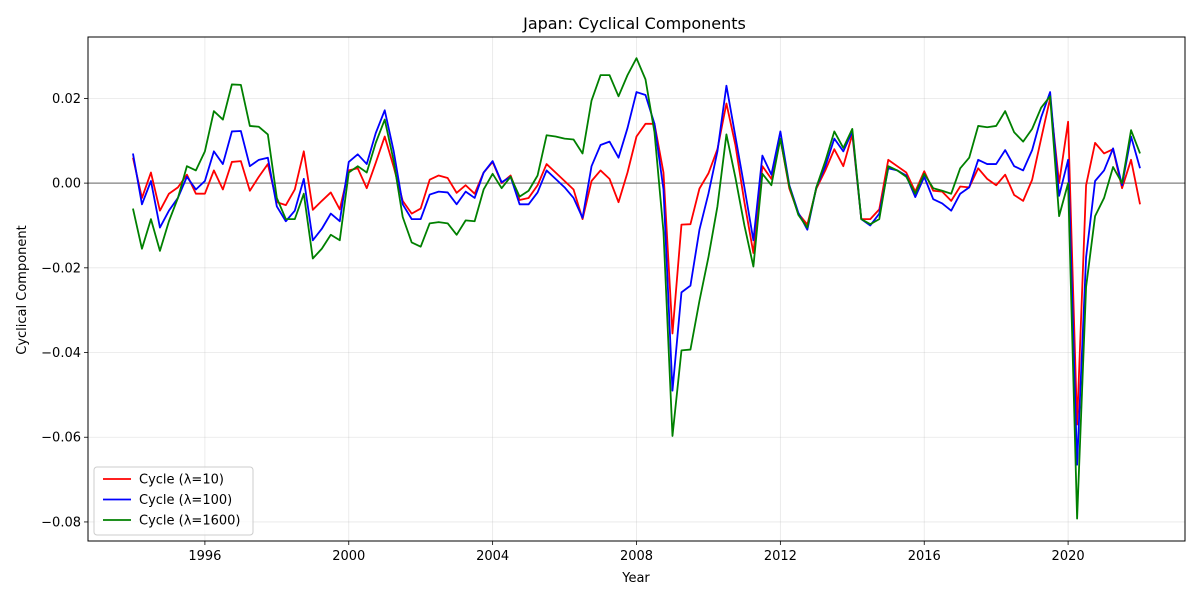  I want to click on legend-label: Cycle (λ=100), so click(185, 500).